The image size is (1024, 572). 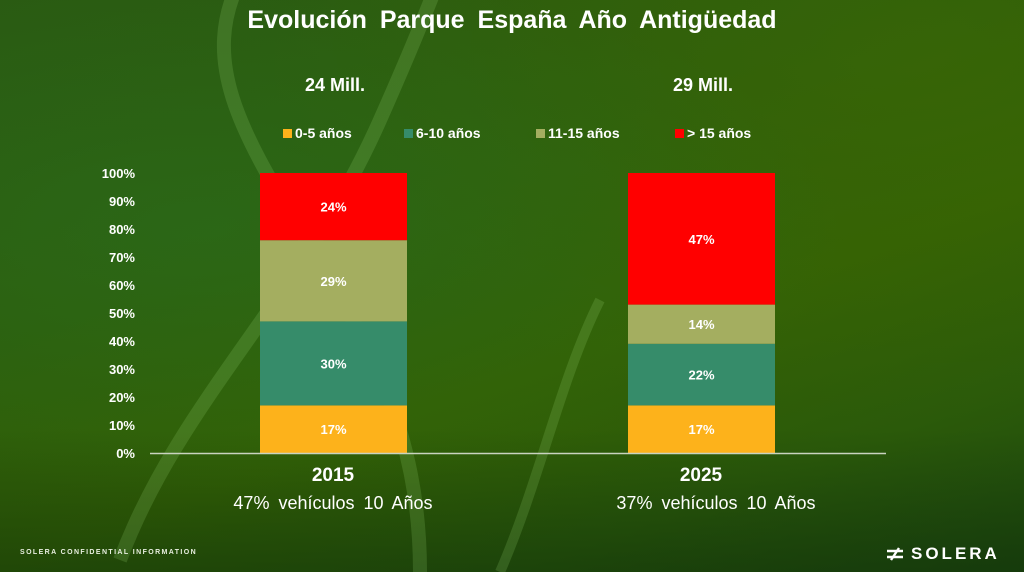 What do you see at coordinates (119, 173) in the screenshot?
I see `y-tick-label: 100%` at bounding box center [119, 173].